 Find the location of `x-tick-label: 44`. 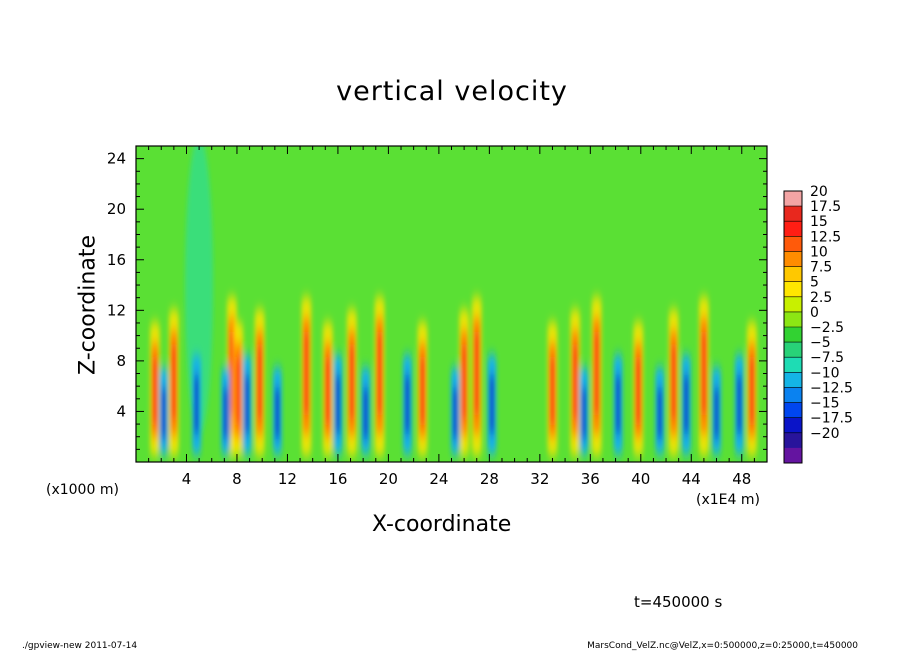

x-tick-label: 44 is located at coordinates (691, 479).